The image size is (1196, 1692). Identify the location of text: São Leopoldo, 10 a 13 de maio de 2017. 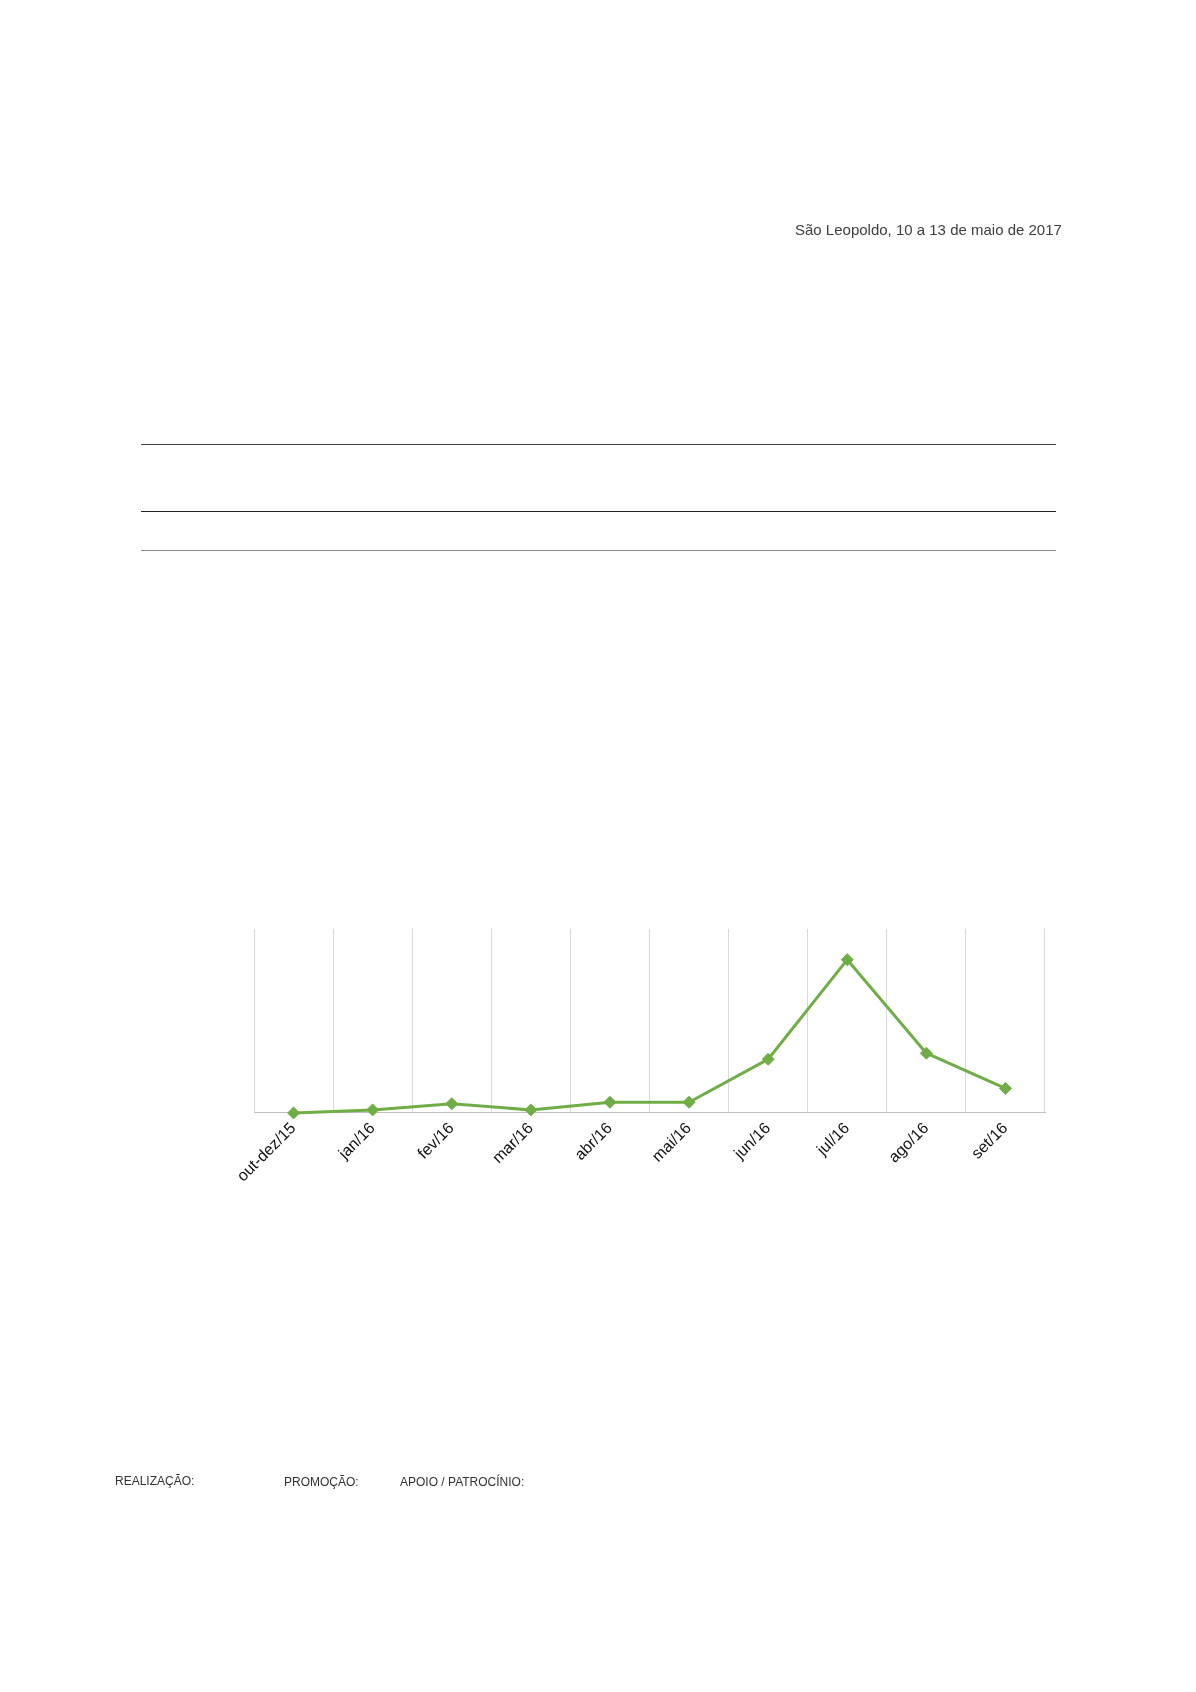
(928, 230).